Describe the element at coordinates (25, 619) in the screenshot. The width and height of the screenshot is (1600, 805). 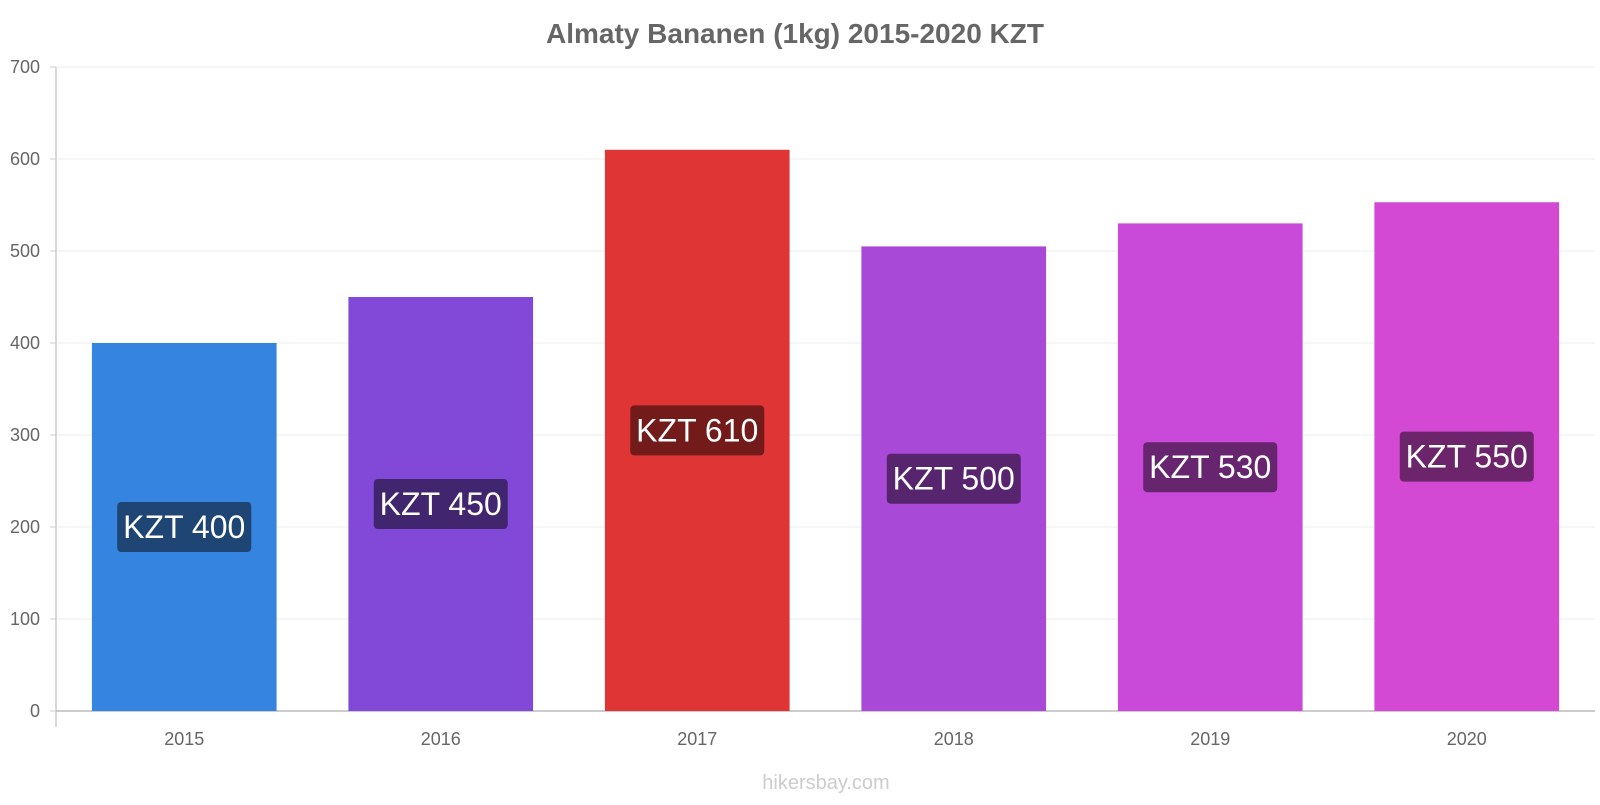
I see `y-tick-label: 100` at that location.